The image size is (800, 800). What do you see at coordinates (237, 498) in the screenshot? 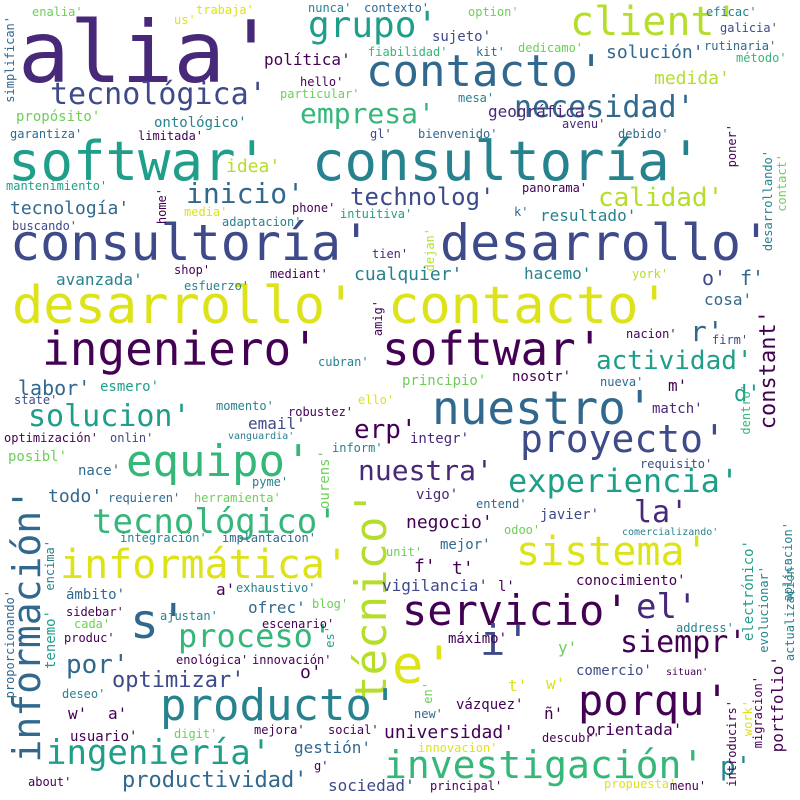
I see `cloud-word: herramienta'` at bounding box center [237, 498].